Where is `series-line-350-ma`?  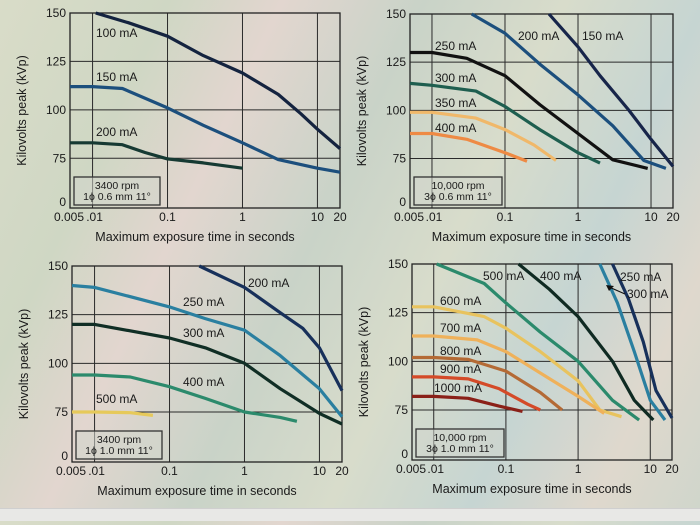 series-line-350-ma is located at coordinates (483, 136).